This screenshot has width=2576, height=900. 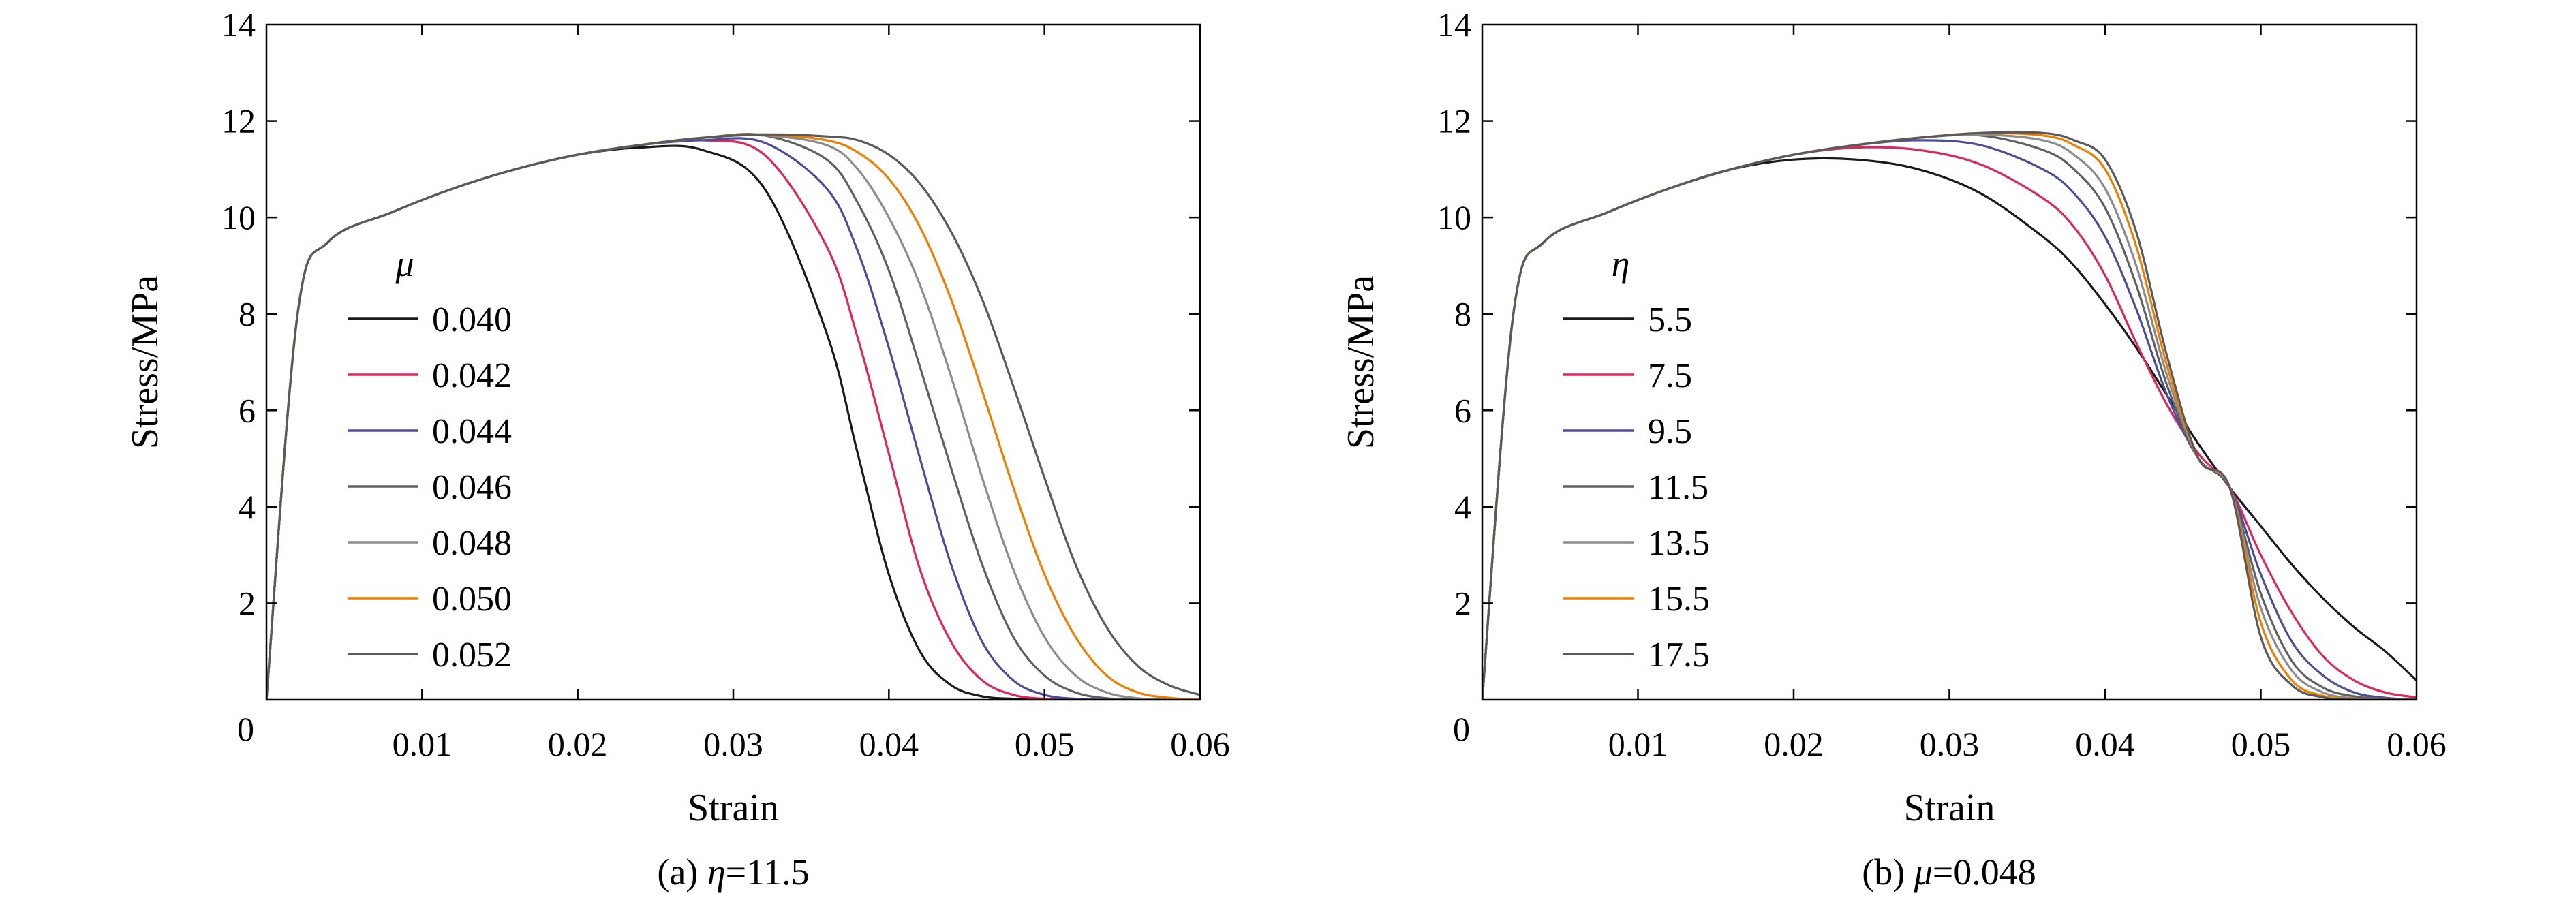 What do you see at coordinates (733, 872) in the screenshot?
I see `panel-caption: (a) η=11.5` at bounding box center [733, 872].